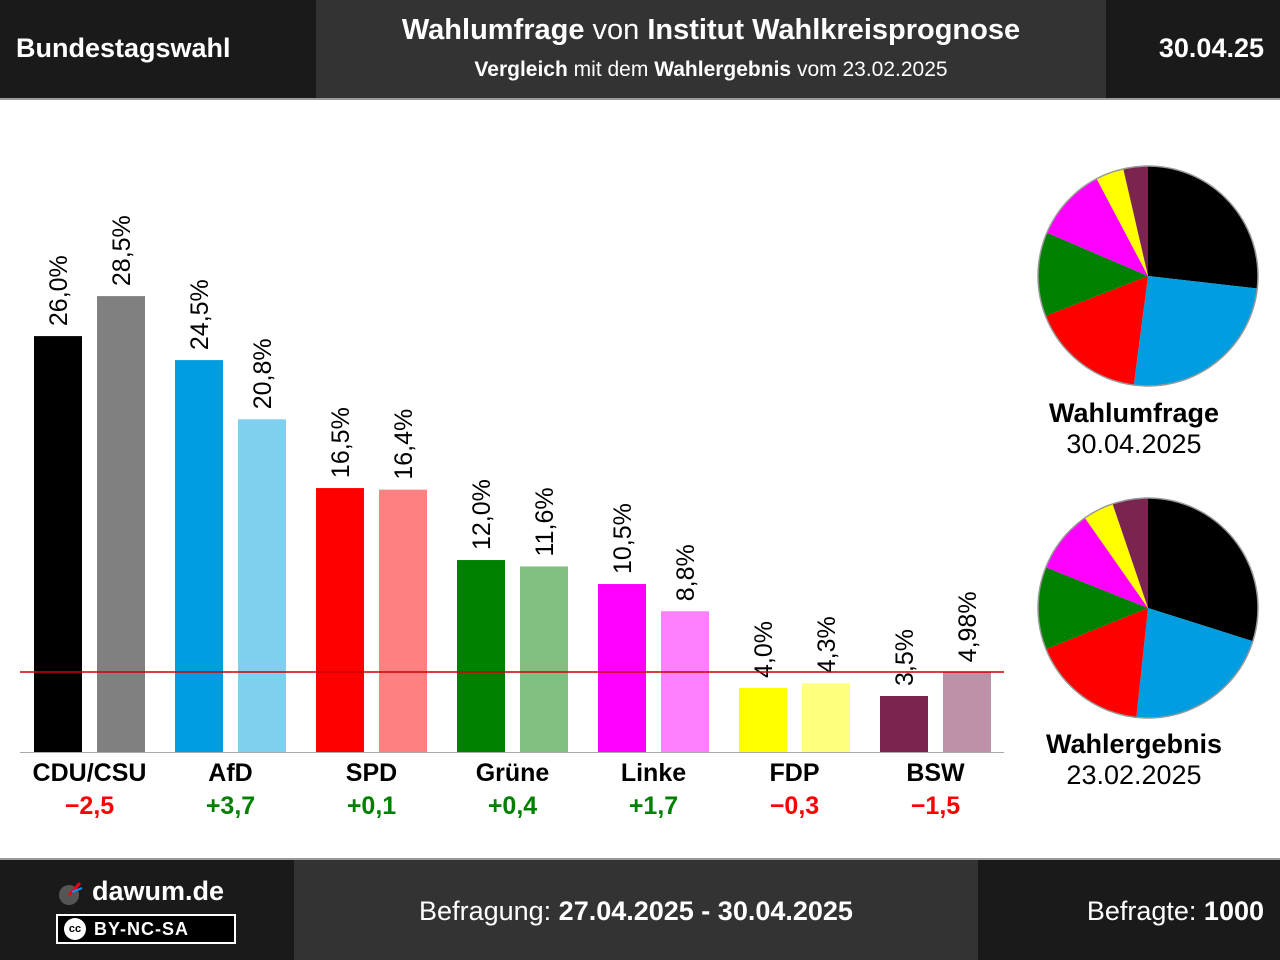 The height and width of the screenshot is (960, 1280). I want to click on poll-title-word: Wahlumfrage, so click(493, 30).